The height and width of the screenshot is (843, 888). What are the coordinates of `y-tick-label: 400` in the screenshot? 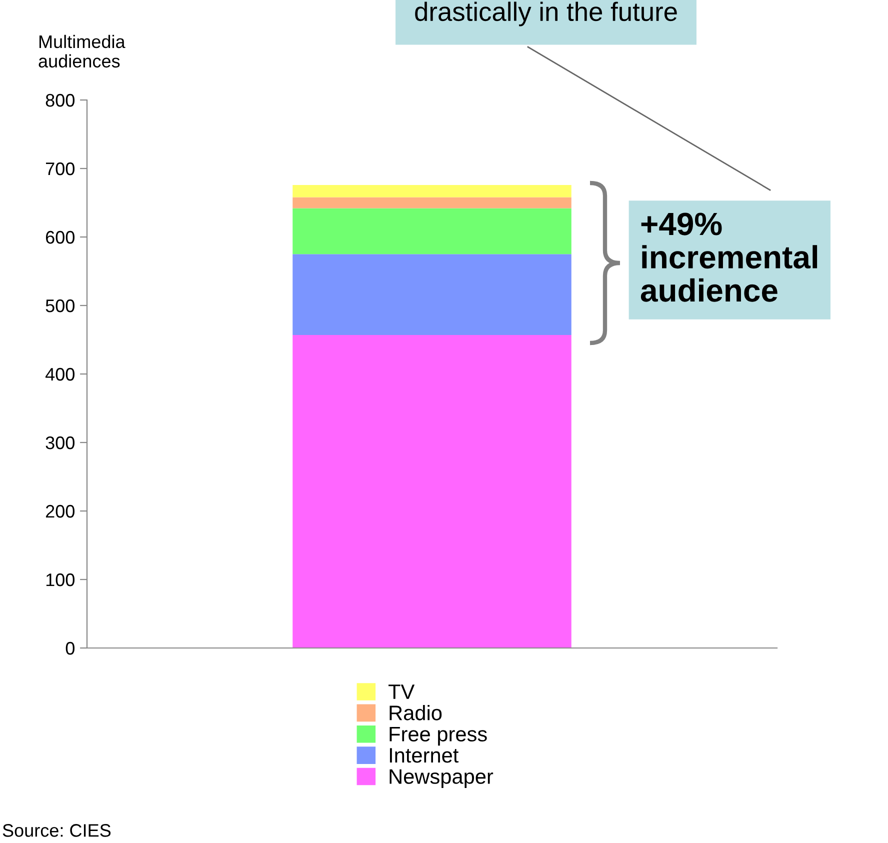 It's located at (59, 374).